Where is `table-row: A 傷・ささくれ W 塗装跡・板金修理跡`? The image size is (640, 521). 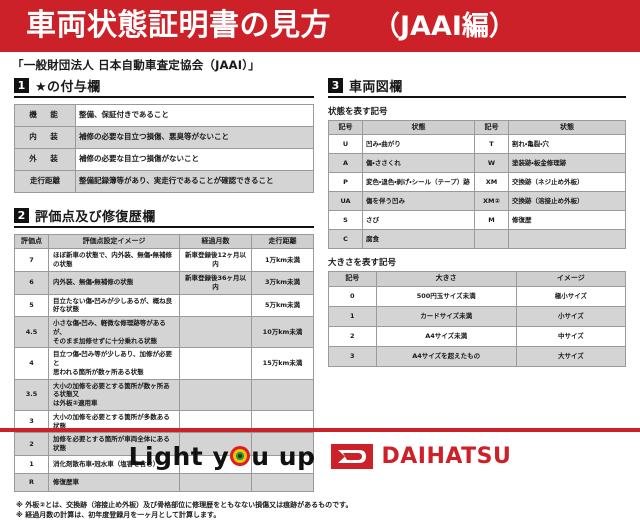
table-row: A 傷・ささくれ W 塗装跡・板金修理跡 is located at coordinates (477, 163).